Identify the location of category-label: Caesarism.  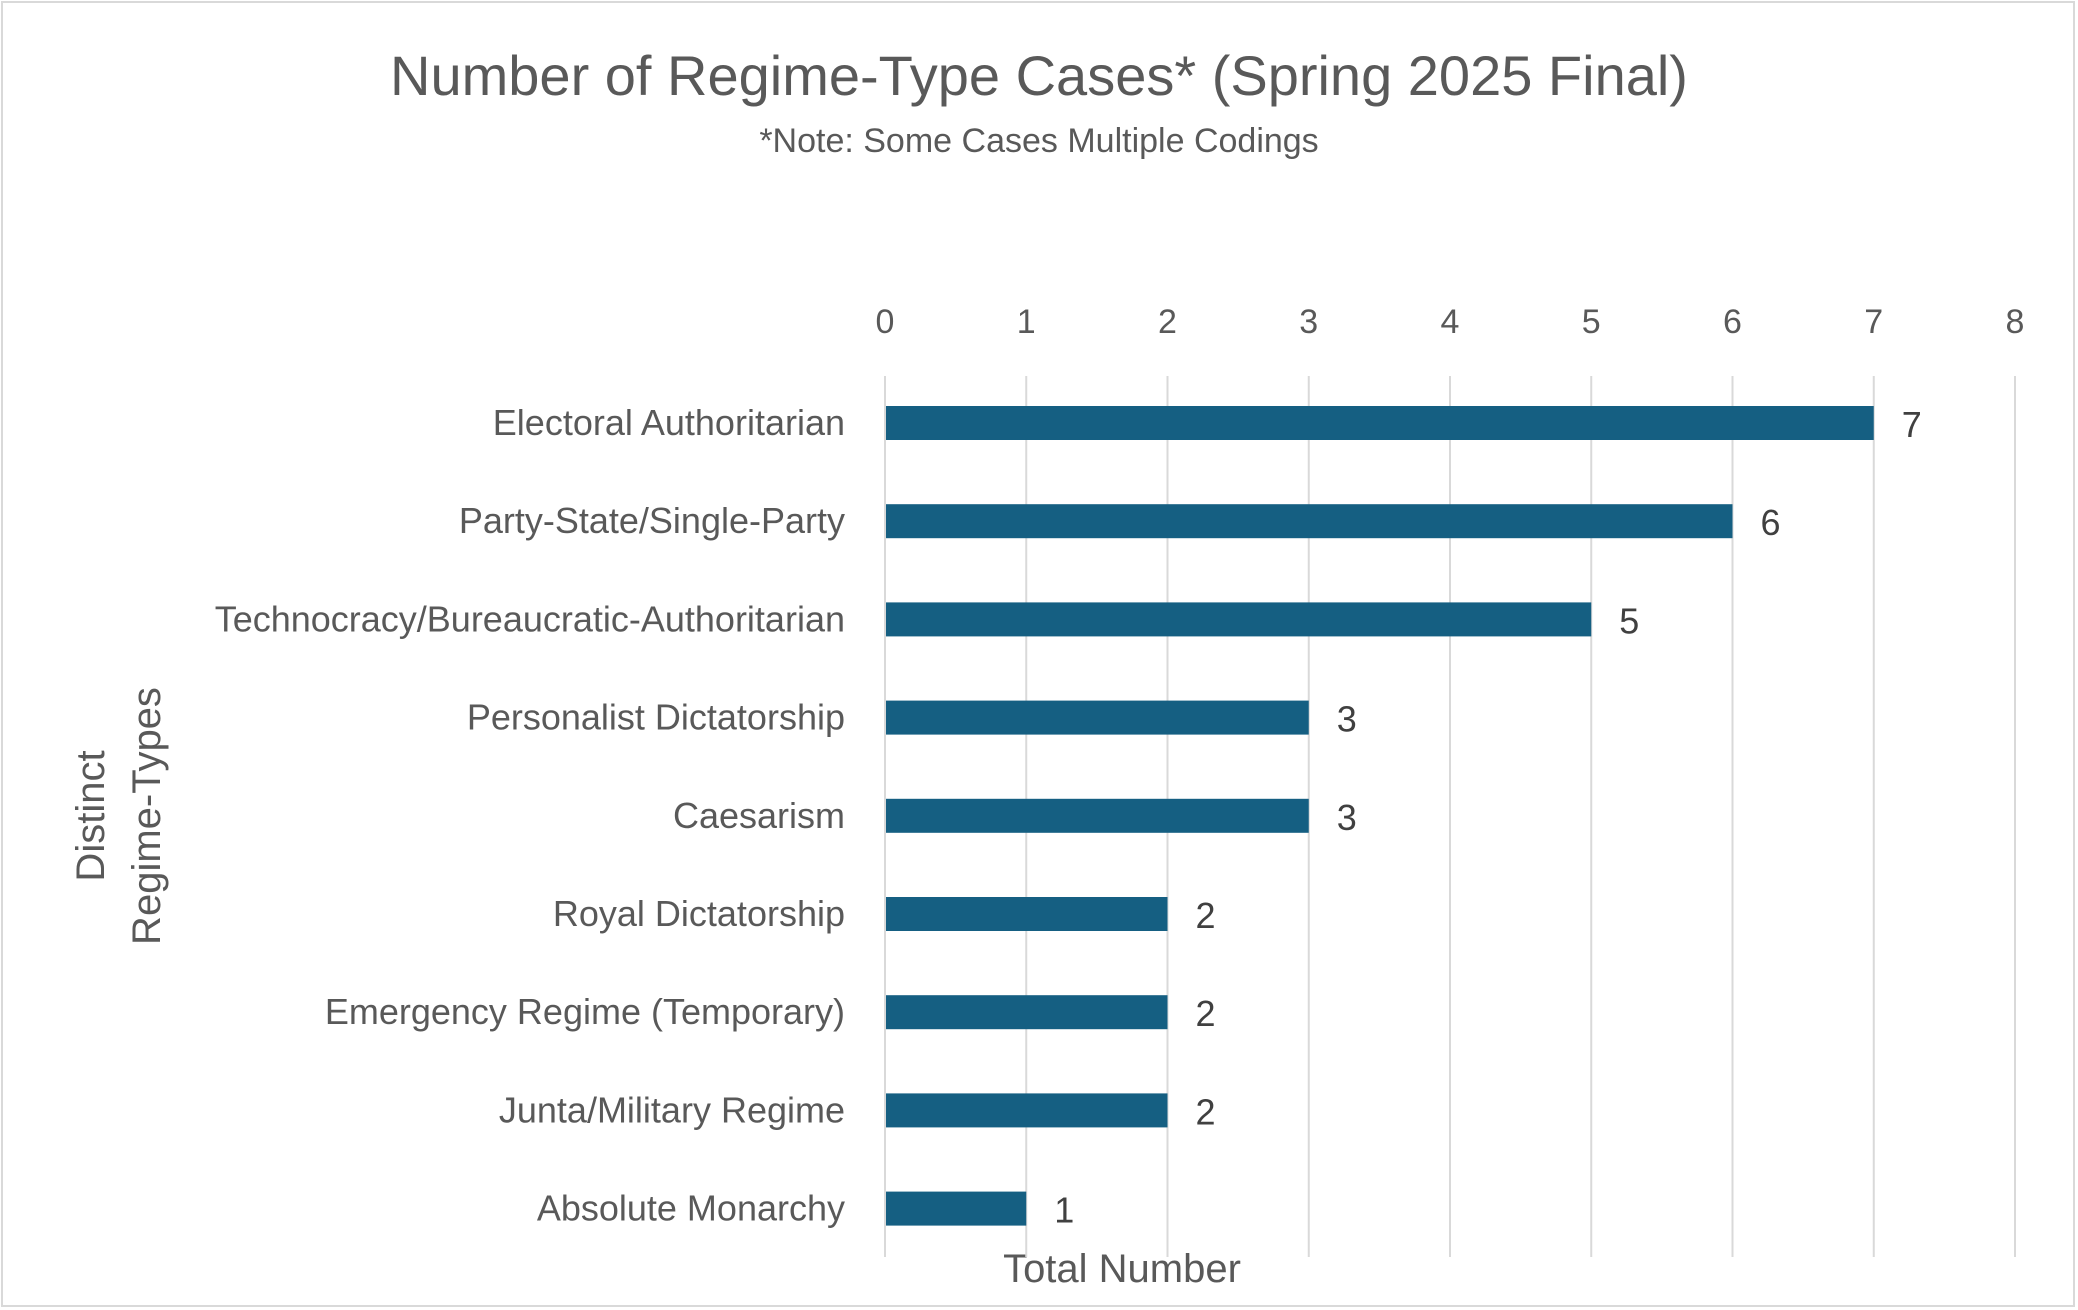
(759, 815).